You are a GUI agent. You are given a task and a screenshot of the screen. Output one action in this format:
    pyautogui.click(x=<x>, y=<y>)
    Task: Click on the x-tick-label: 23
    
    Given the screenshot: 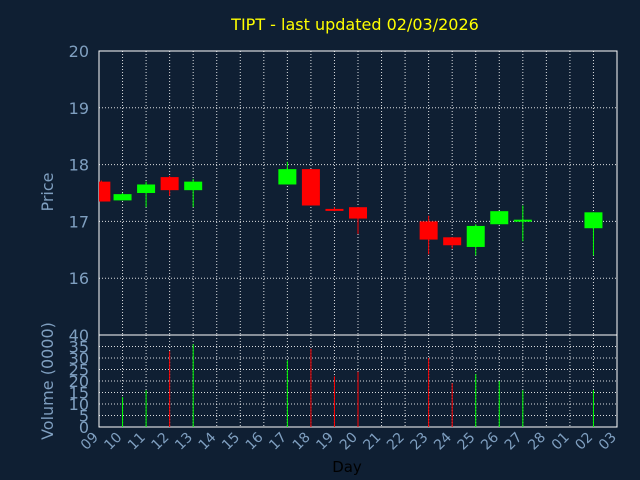 What is the action you would take?
    pyautogui.click(x=420, y=442)
    